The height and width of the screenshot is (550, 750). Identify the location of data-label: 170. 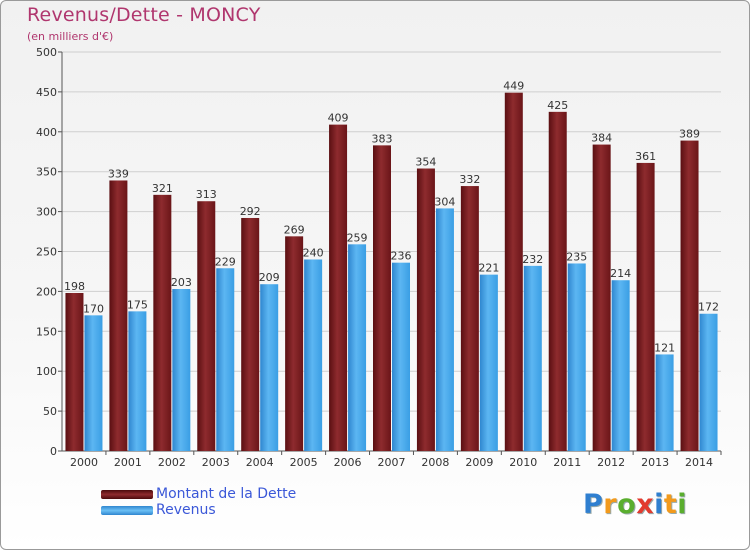
(93, 308).